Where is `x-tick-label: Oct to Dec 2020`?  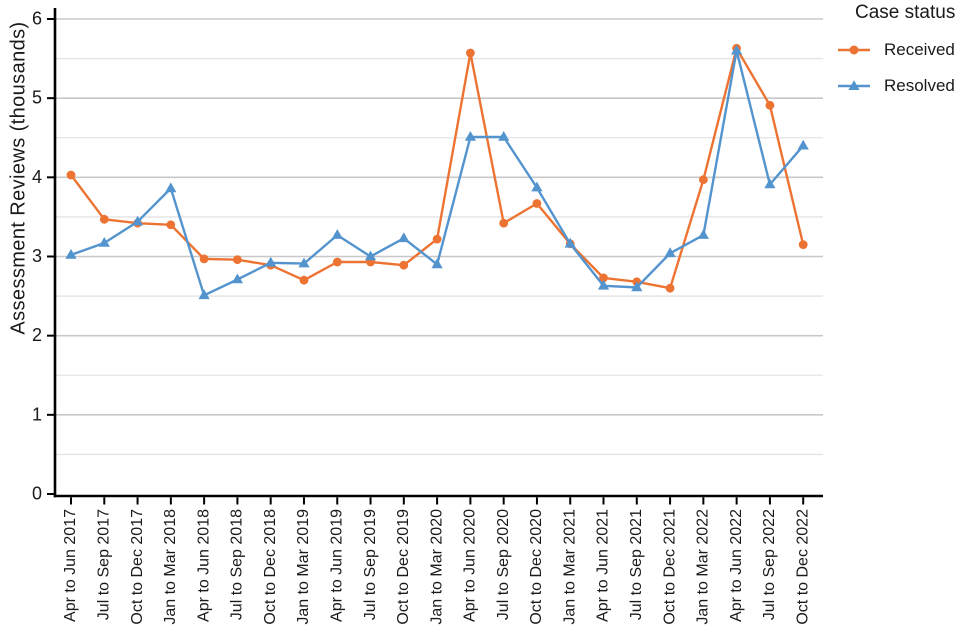
x-tick-label: Oct to Dec 2020 is located at coordinates (536, 567).